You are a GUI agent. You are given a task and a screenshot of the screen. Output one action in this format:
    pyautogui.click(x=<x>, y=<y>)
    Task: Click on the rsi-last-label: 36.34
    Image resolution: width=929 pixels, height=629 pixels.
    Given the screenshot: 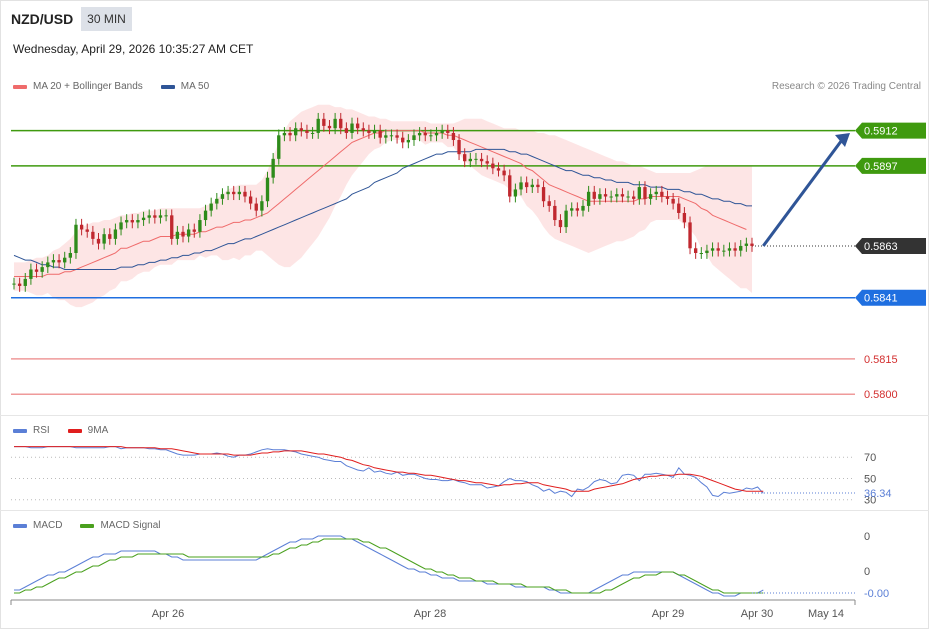 What is the action you would take?
    pyautogui.click(x=878, y=494)
    